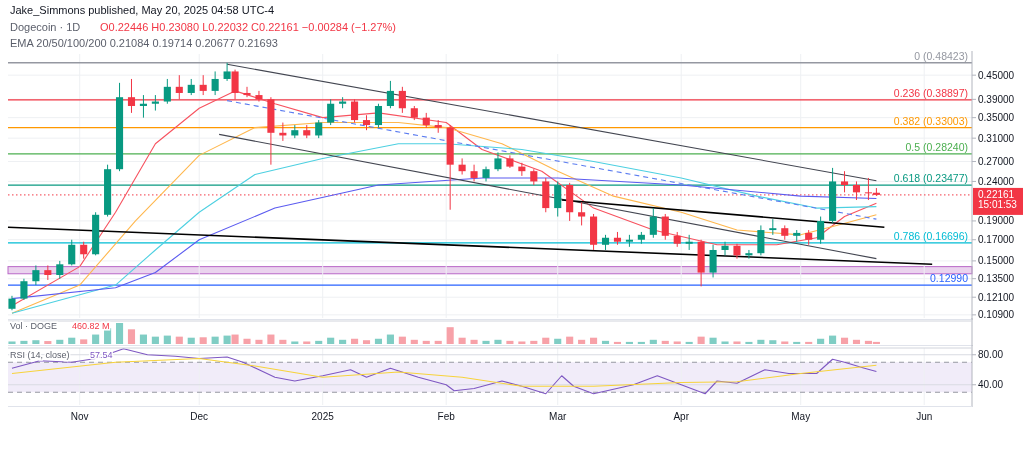 Image resolution: width=1024 pixels, height=453 pixels. I want to click on text: EMA 20/50/100/200 0.21084 0.19714 0.20677 0.21693, so click(144, 43).